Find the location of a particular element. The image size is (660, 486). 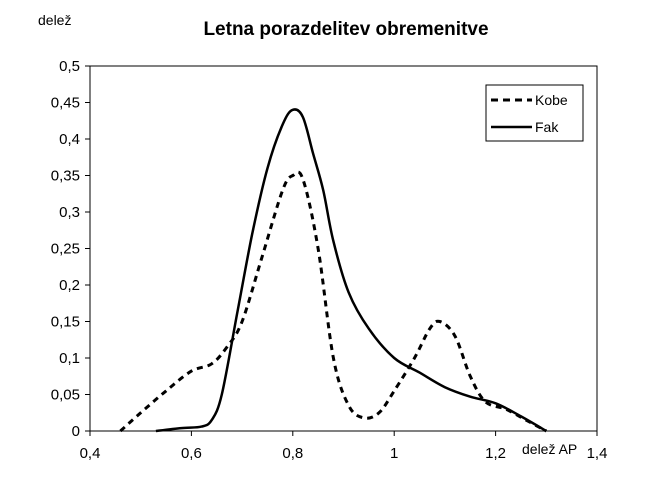

x-tick-label: 1,2 is located at coordinates (495, 453).